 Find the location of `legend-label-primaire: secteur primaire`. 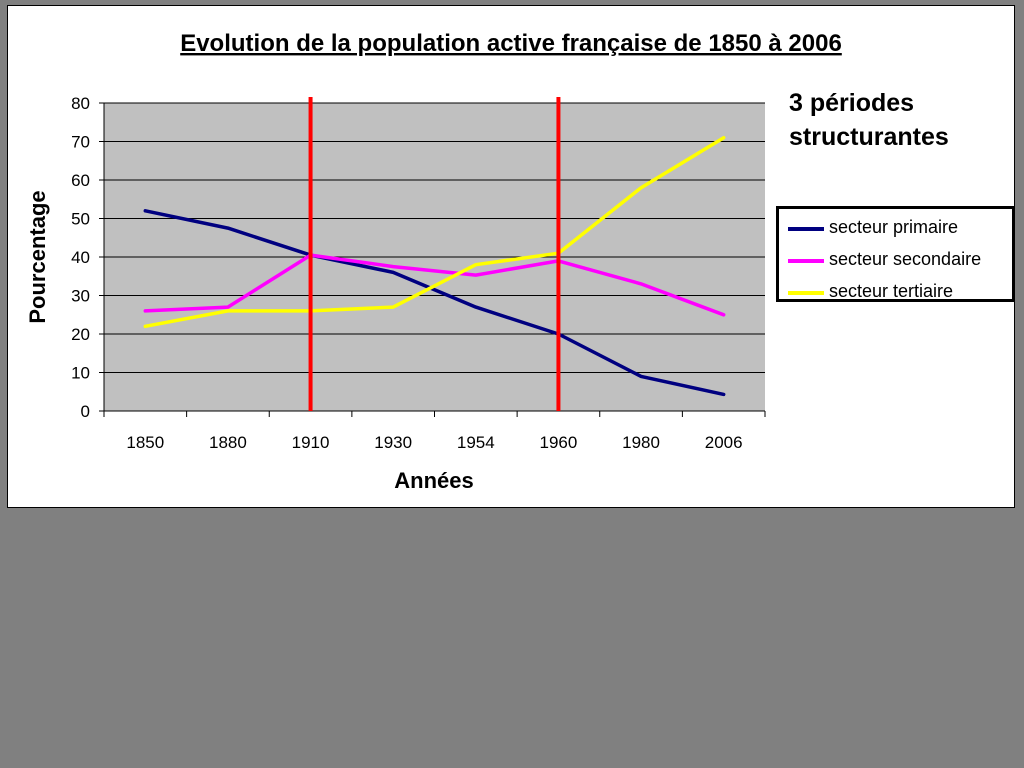

legend-label-primaire: secteur primaire is located at coordinates (894, 227).